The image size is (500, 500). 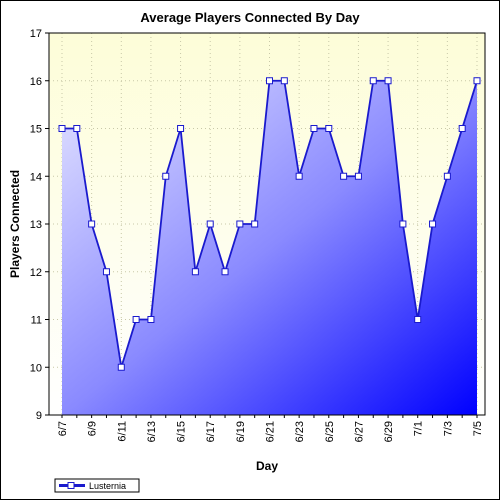 I want to click on x-tick-label: 6/23, so click(x=300, y=431).